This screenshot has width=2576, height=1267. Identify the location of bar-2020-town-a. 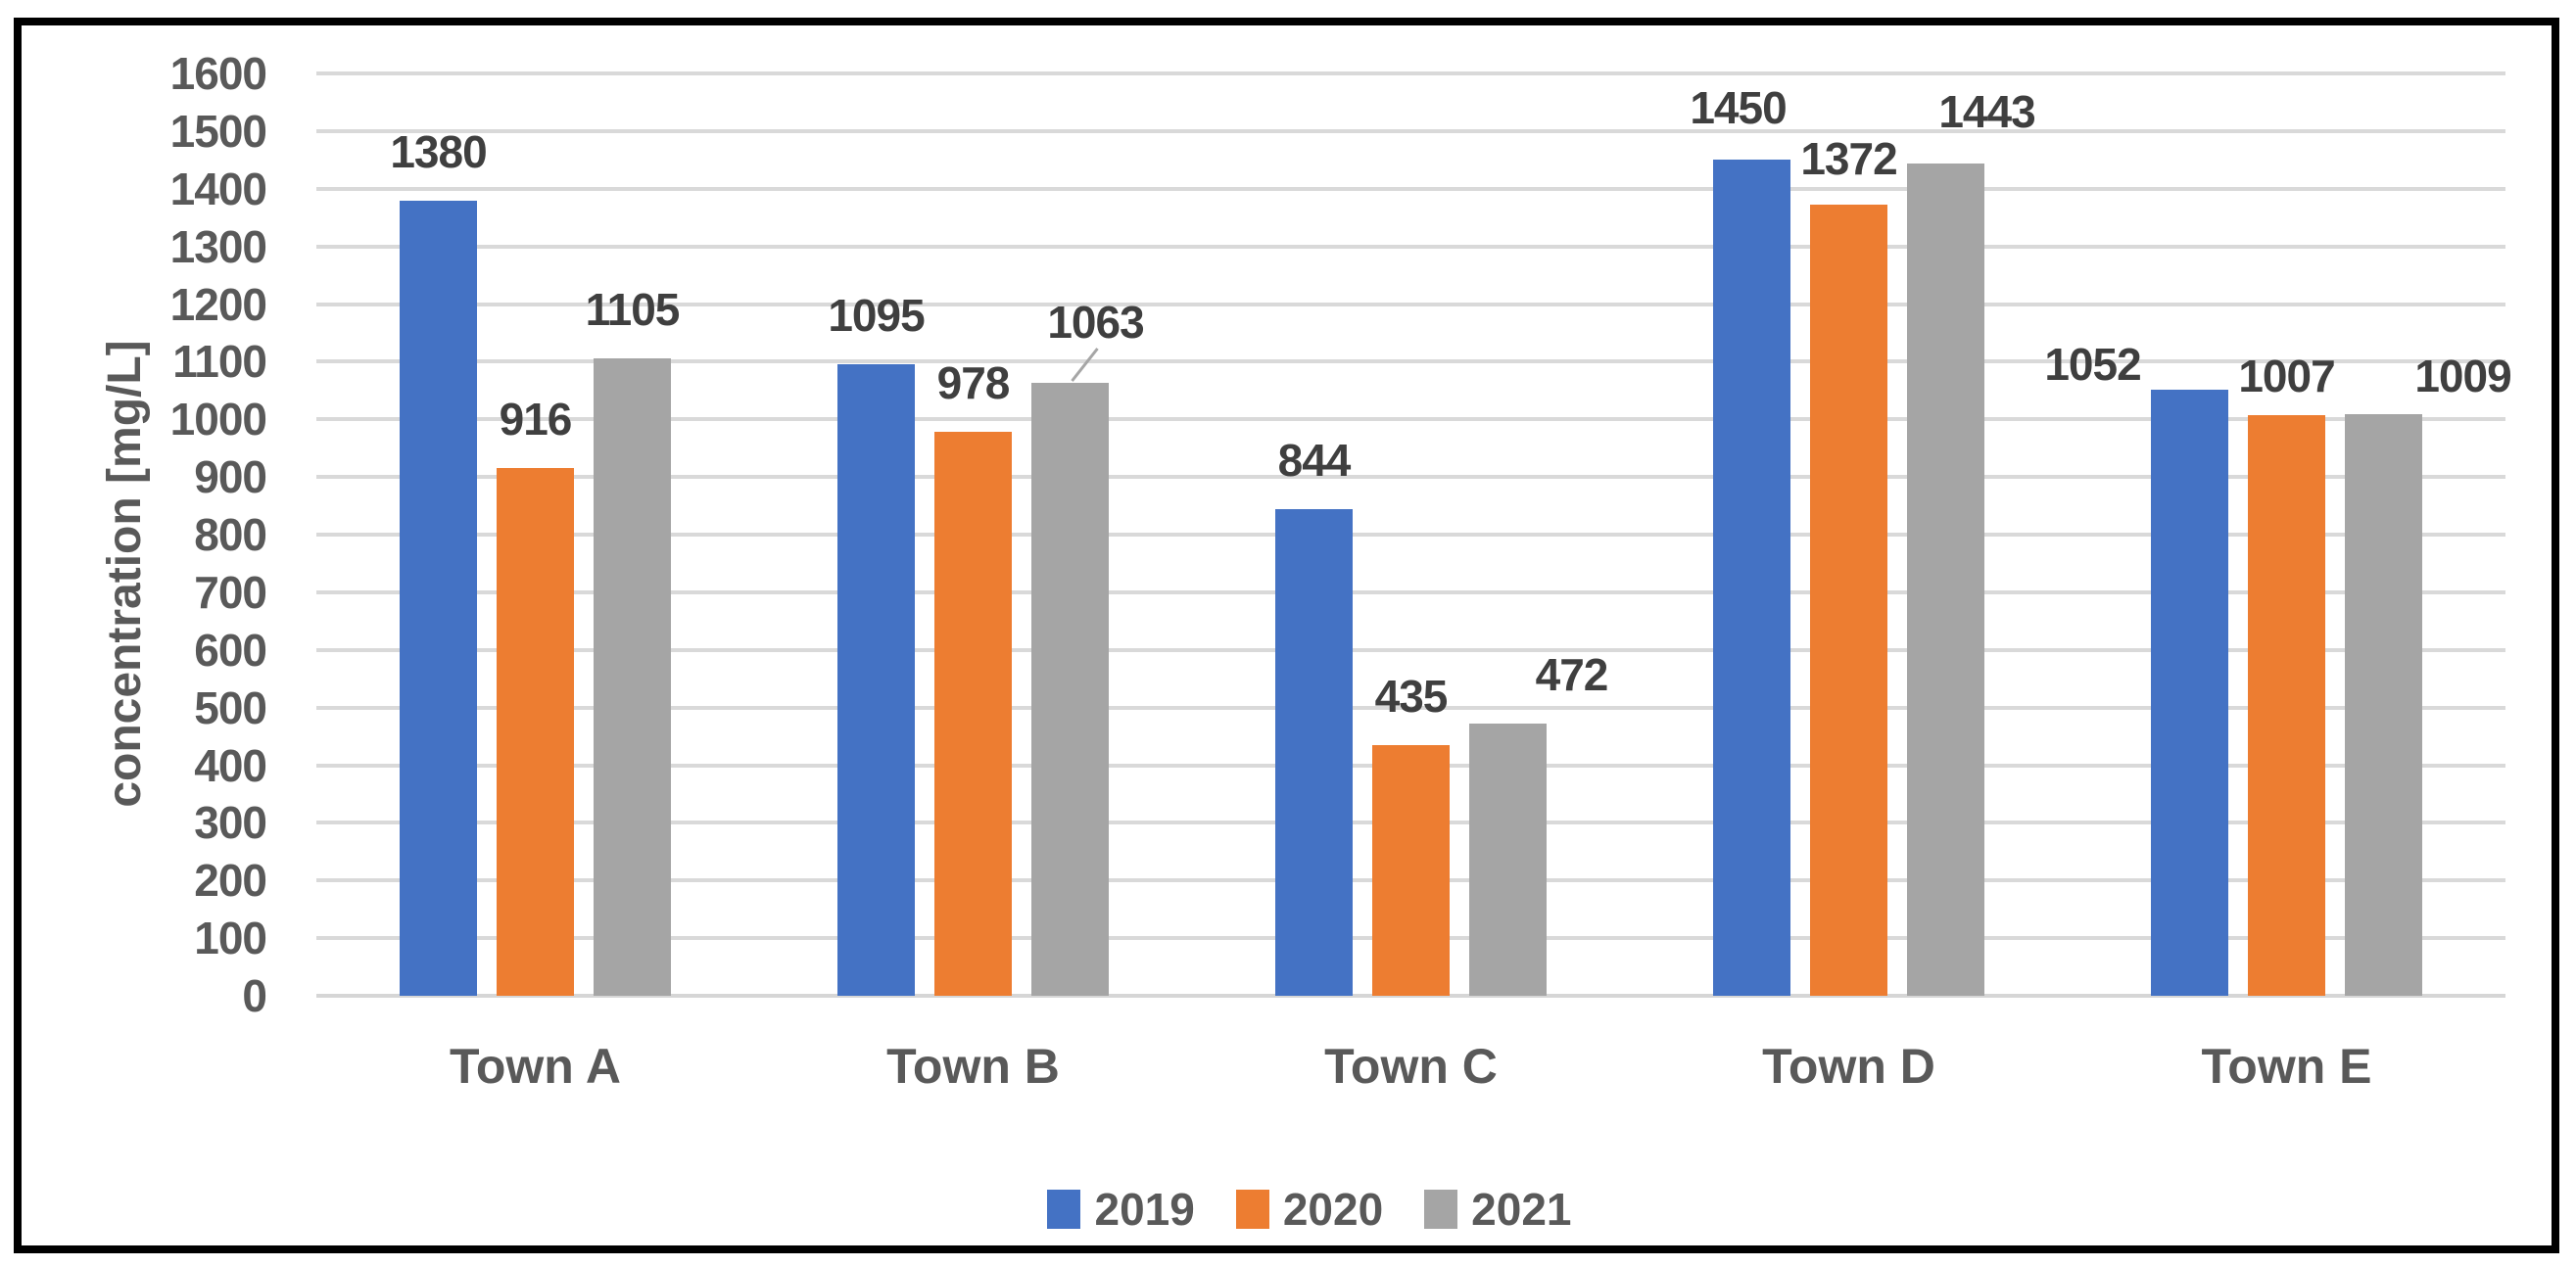
(535, 732).